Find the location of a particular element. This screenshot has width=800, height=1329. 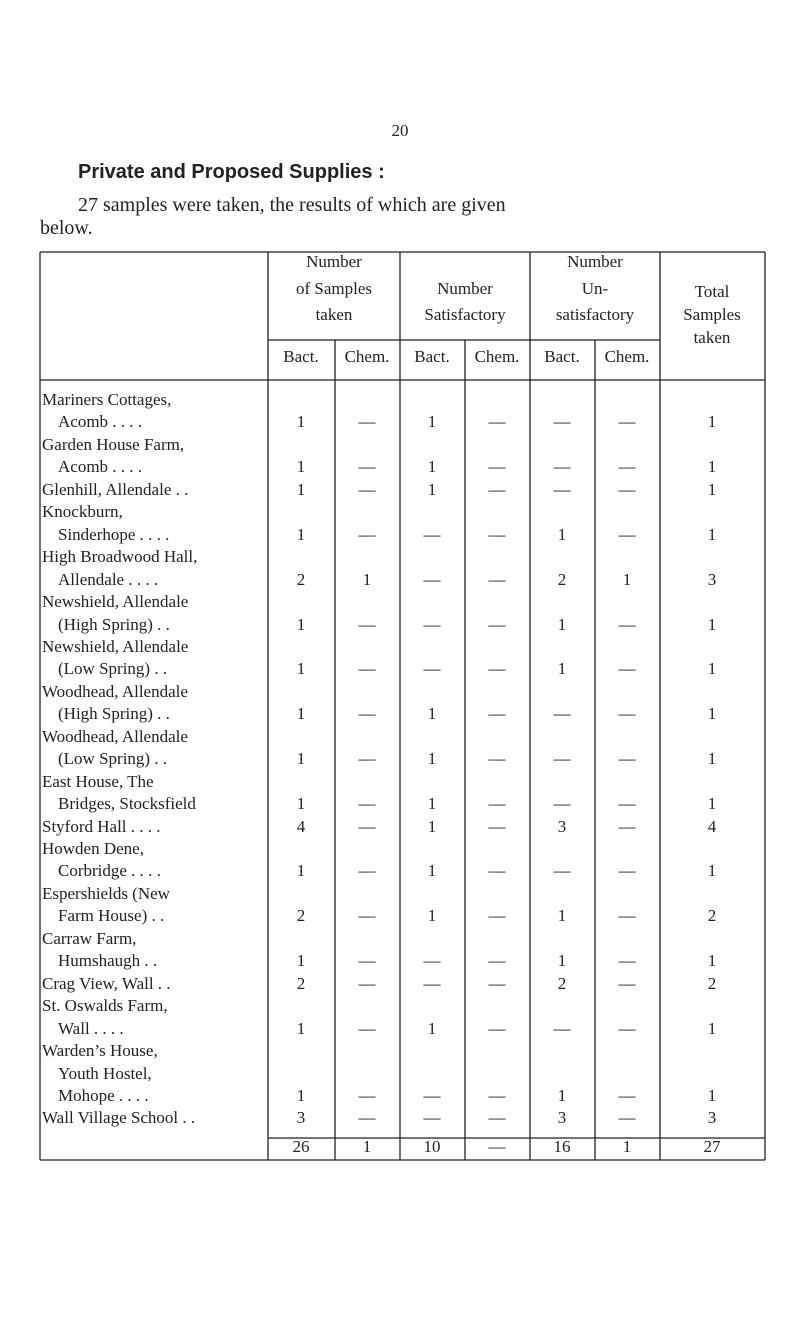

row-label: Garden House Farm, is located at coordinates (113, 444).